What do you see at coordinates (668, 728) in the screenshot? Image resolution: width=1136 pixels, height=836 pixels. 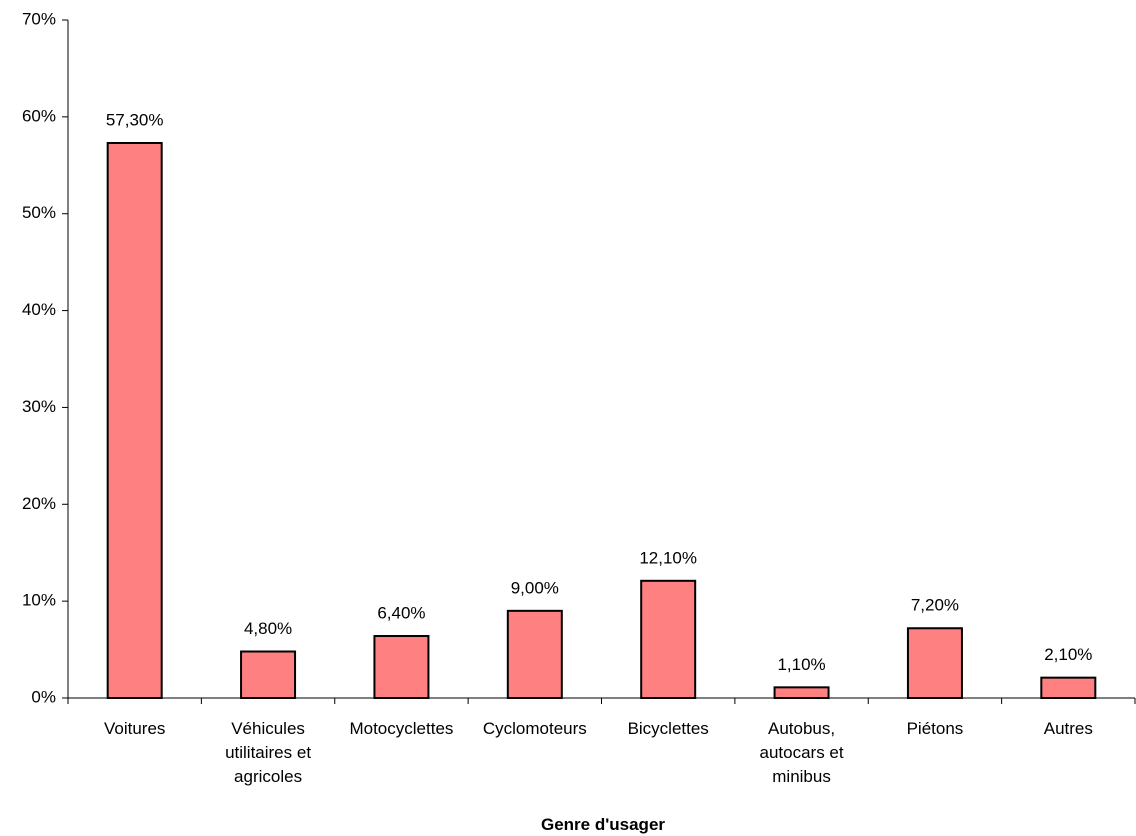 I see `x-tick-label: Bicyclettes` at bounding box center [668, 728].